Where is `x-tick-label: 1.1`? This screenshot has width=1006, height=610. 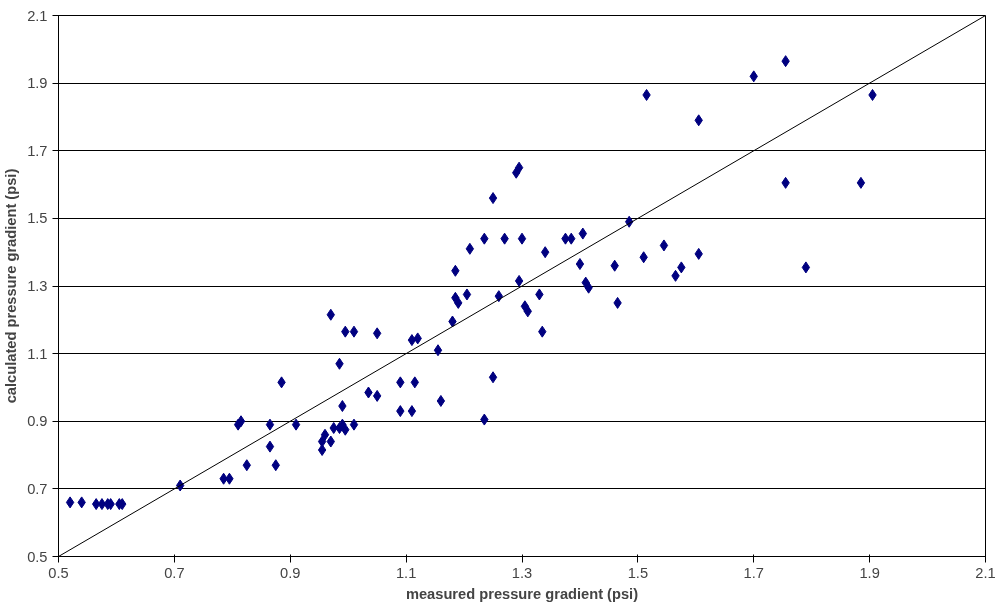 x-tick-label: 1.1 is located at coordinates (406, 572).